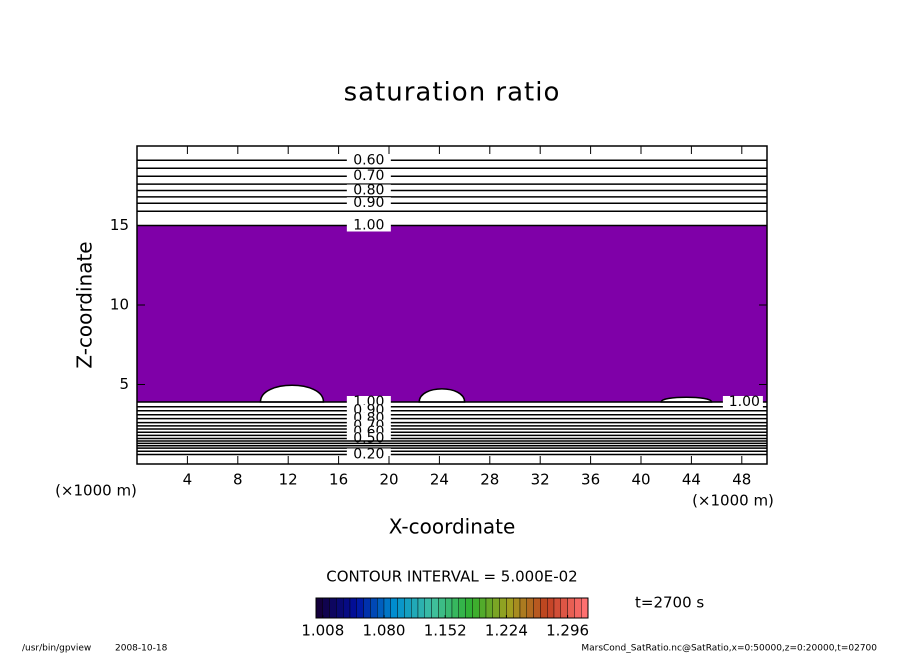  What do you see at coordinates (85, 304) in the screenshot?
I see `y-axis-label: Z-coordinate` at bounding box center [85, 304].